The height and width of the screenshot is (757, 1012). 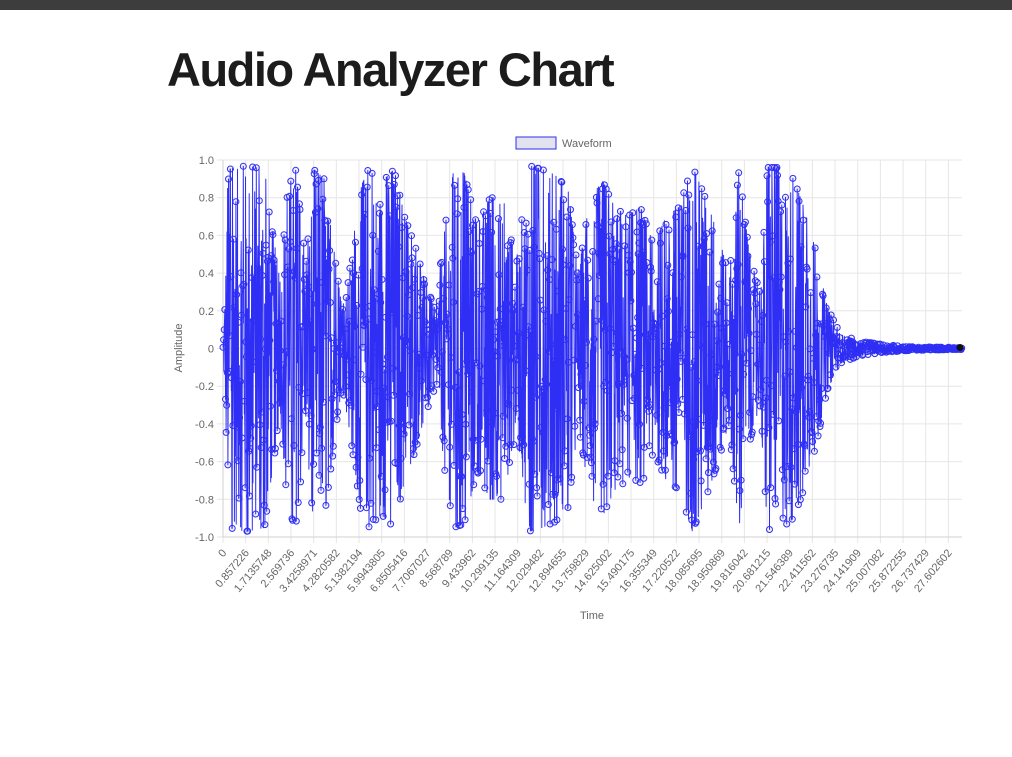 I want to click on legend-swatch-waveform, so click(x=536, y=143).